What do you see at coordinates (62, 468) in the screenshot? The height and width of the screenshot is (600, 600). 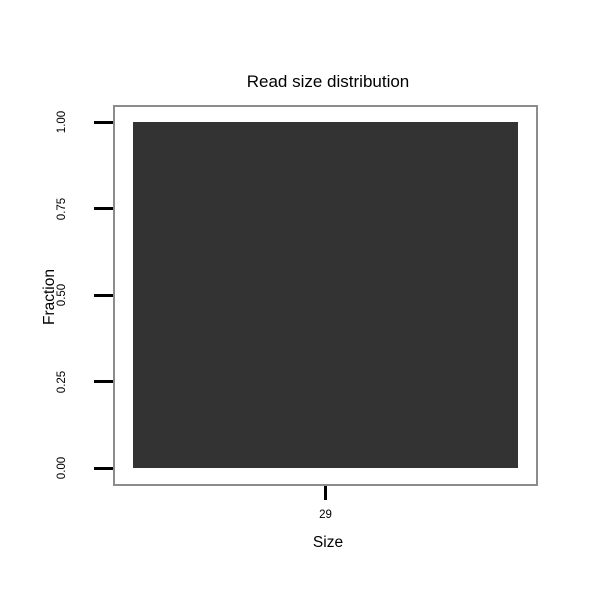 I see `y-tick-label: 0.00` at bounding box center [62, 468].